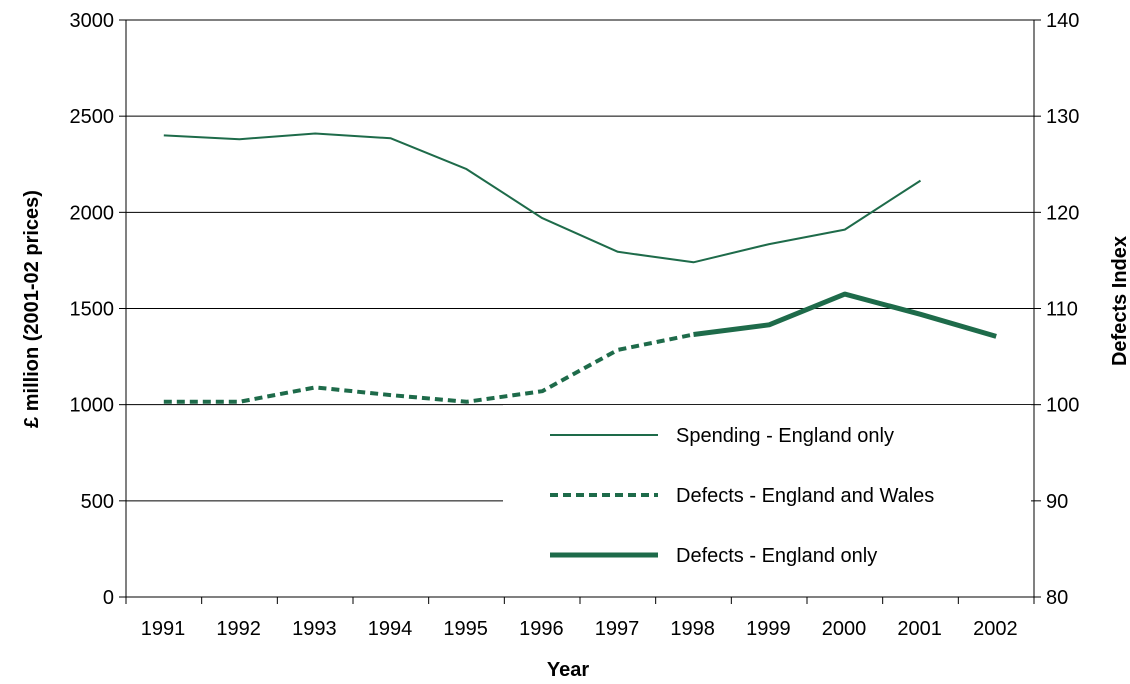  I want to click on x-tick-label: 1995, so click(465, 629).